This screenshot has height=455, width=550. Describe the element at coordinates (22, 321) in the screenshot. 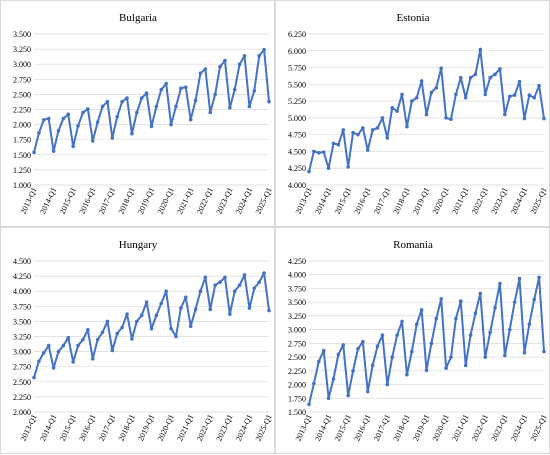

I see `y-tick-label: 3.500` at that location.